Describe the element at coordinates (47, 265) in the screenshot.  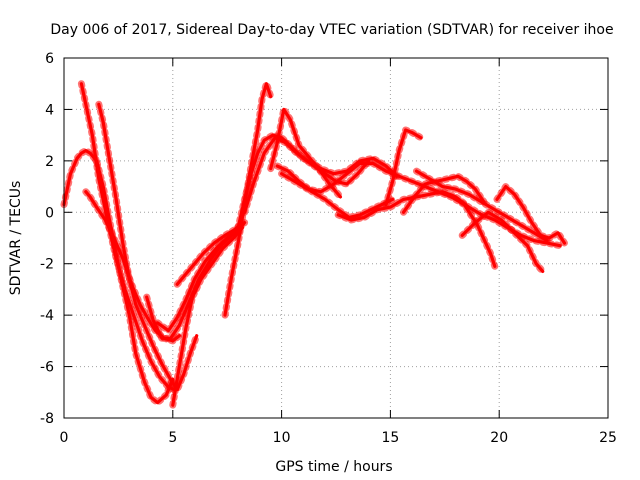
I see `y-tick-label: -2` at that location.